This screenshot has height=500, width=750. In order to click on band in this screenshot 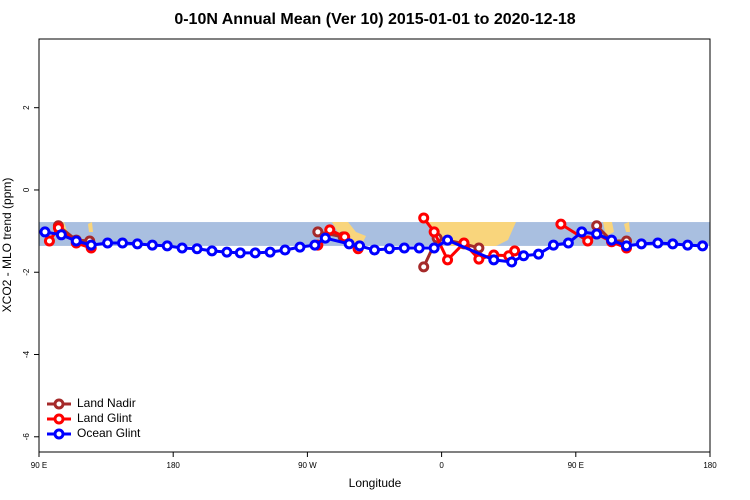, I will do `click(374, 234)`.